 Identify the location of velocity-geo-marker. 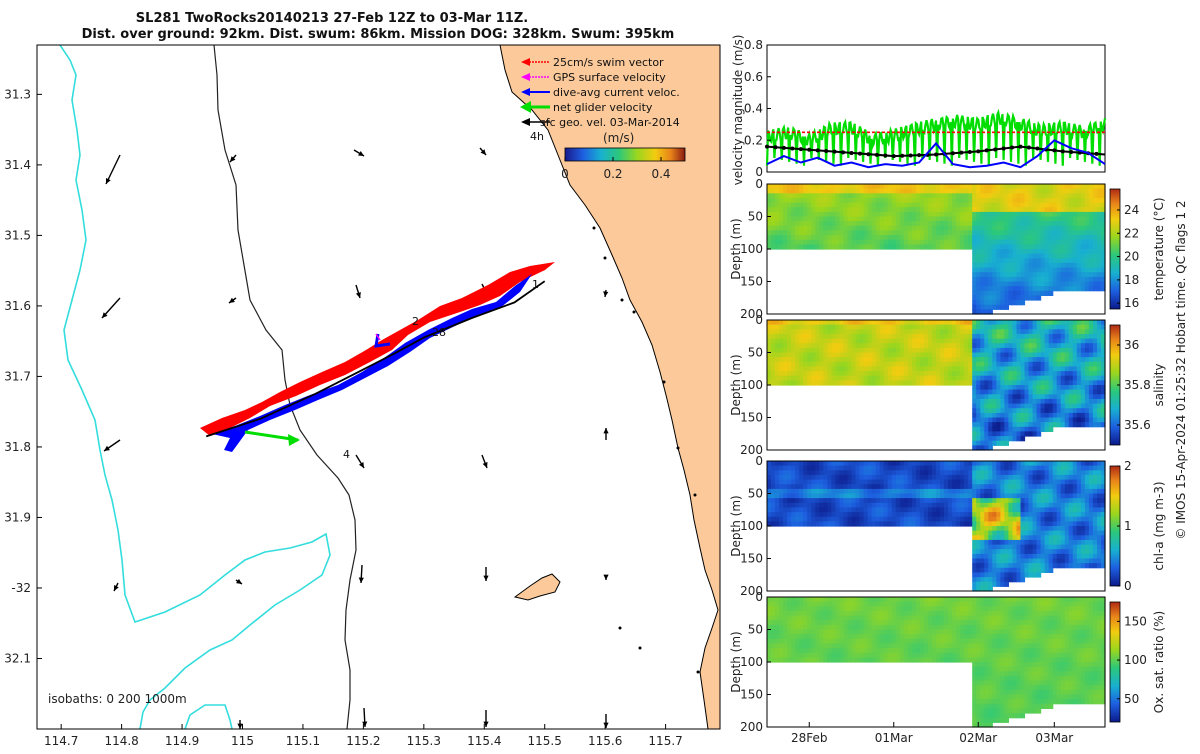
(961, 153).